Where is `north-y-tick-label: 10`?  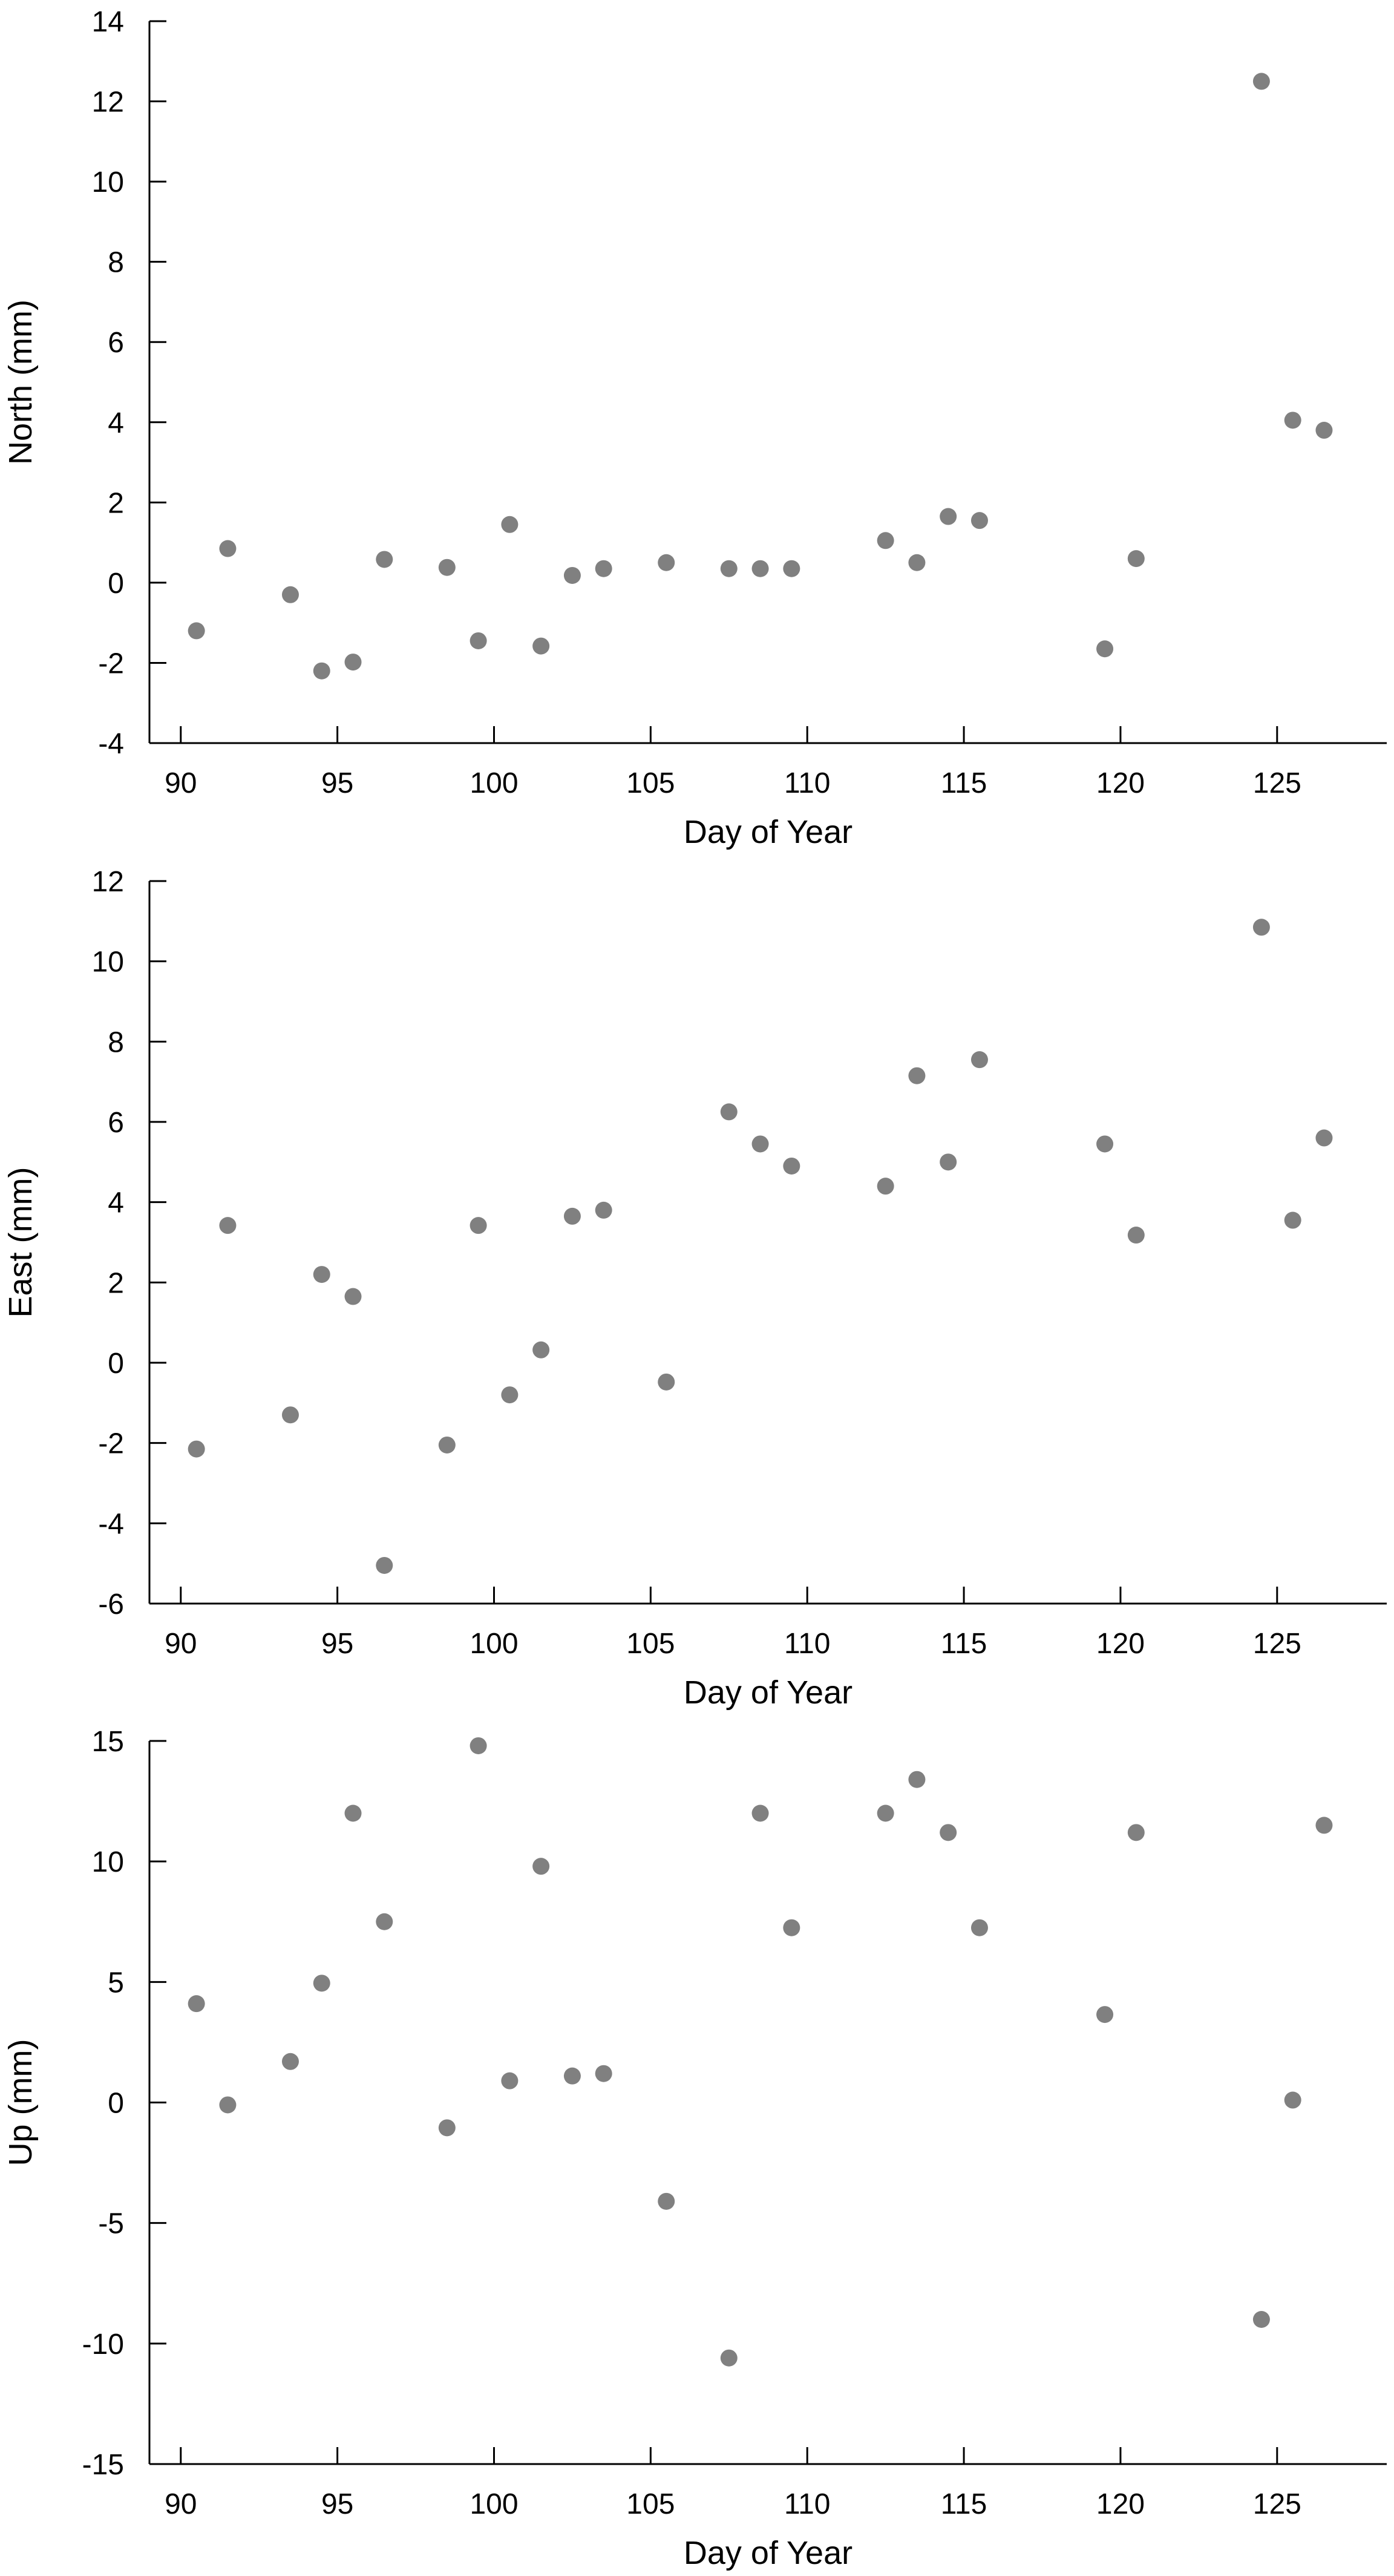
north-y-tick-label: 10 is located at coordinates (108, 182).